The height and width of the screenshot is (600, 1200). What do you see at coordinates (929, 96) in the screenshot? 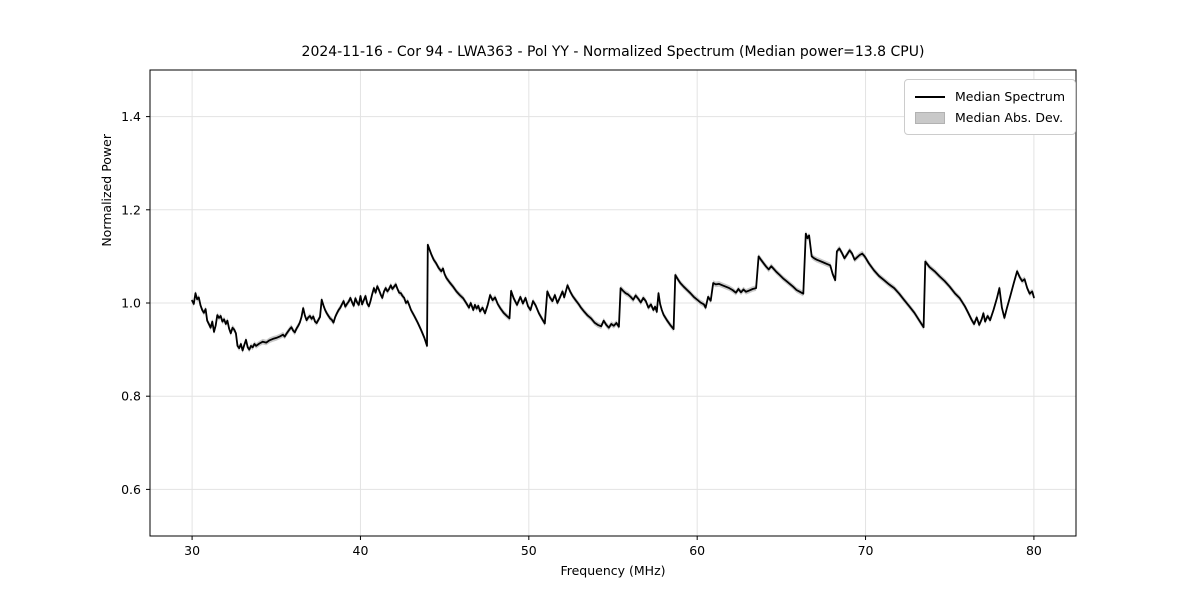
I see `legend-line-swatch` at bounding box center [929, 96].